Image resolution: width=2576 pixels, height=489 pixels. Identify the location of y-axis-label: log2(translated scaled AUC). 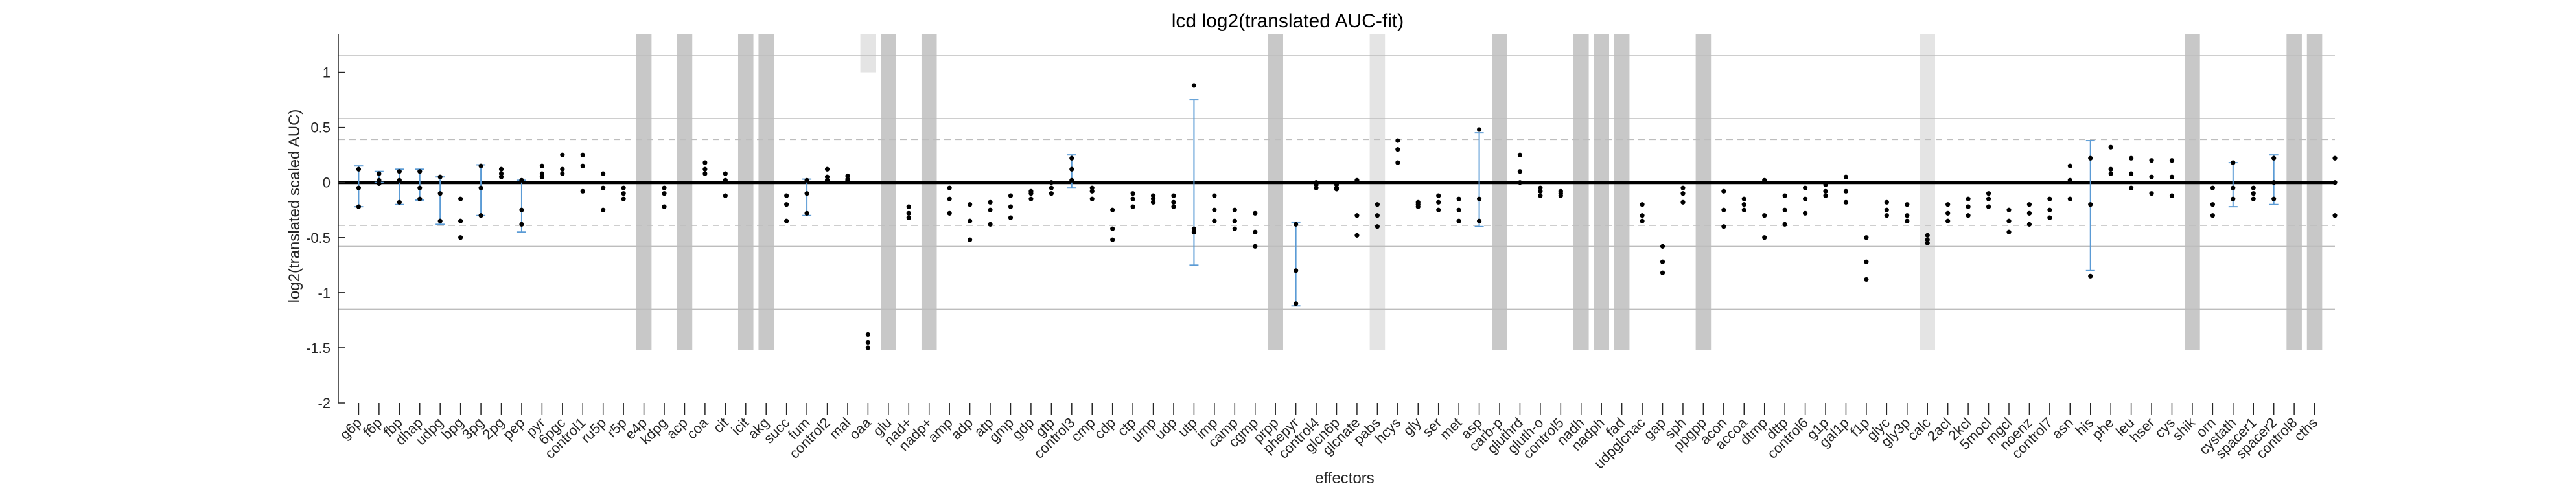
(295, 206).